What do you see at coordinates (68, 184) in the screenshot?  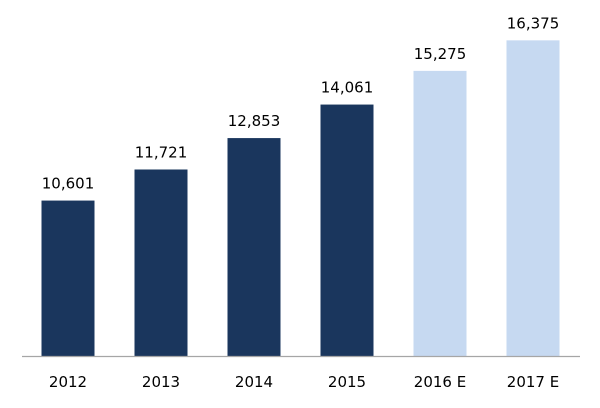 I see `data-label: 10,601` at bounding box center [68, 184].